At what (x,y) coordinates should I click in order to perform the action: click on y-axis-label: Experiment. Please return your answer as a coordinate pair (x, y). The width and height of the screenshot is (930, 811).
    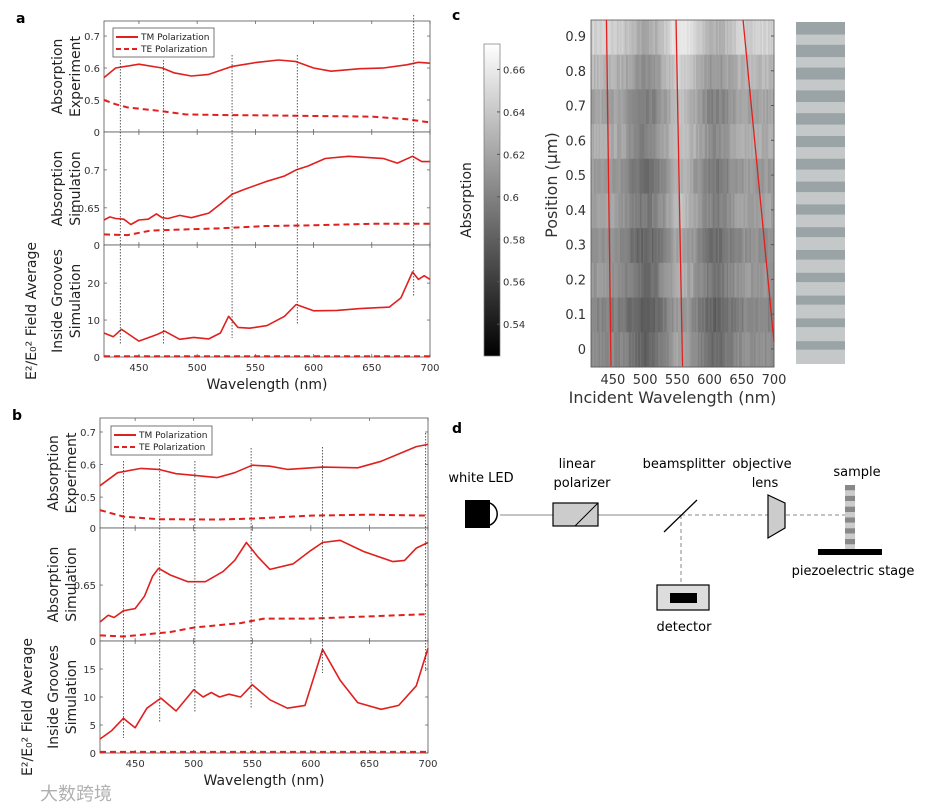
    Looking at the image, I should click on (76, 76).